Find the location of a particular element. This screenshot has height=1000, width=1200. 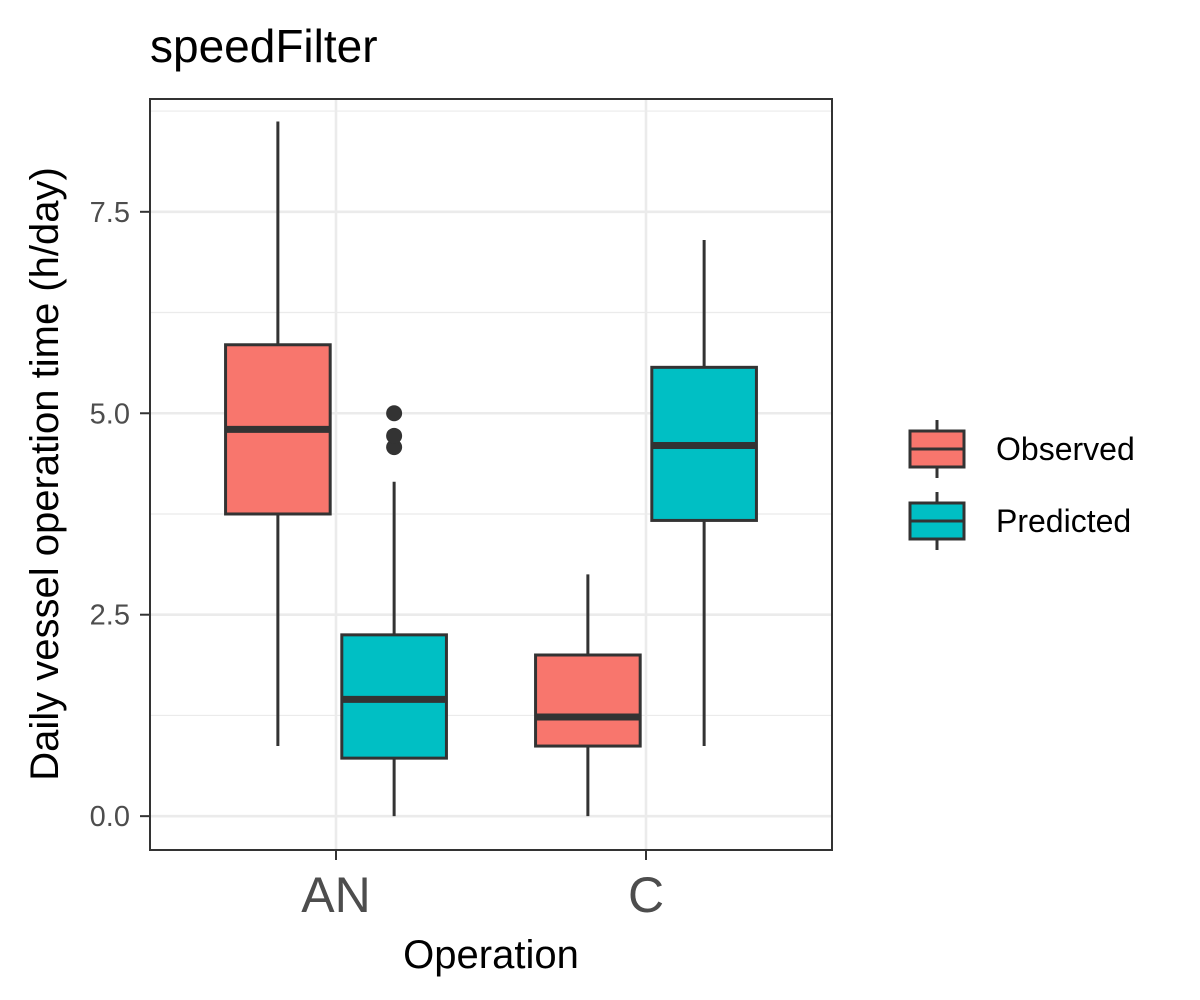

legend: Observed Predicted is located at coordinates (1021, 485).